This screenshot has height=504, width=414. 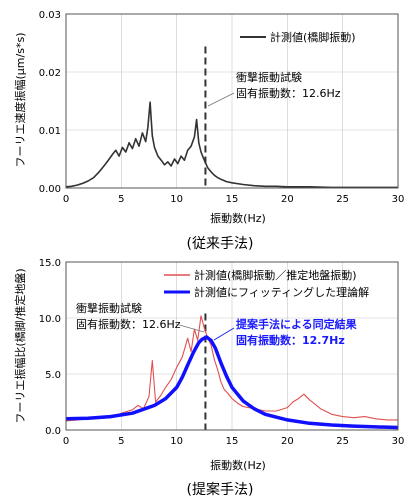 What do you see at coordinates (275, 275) in the screenshot?
I see `chart-bottom-legend-label-measured: 計測値(橋脚振動／推定地盤振動)` at bounding box center [275, 275].